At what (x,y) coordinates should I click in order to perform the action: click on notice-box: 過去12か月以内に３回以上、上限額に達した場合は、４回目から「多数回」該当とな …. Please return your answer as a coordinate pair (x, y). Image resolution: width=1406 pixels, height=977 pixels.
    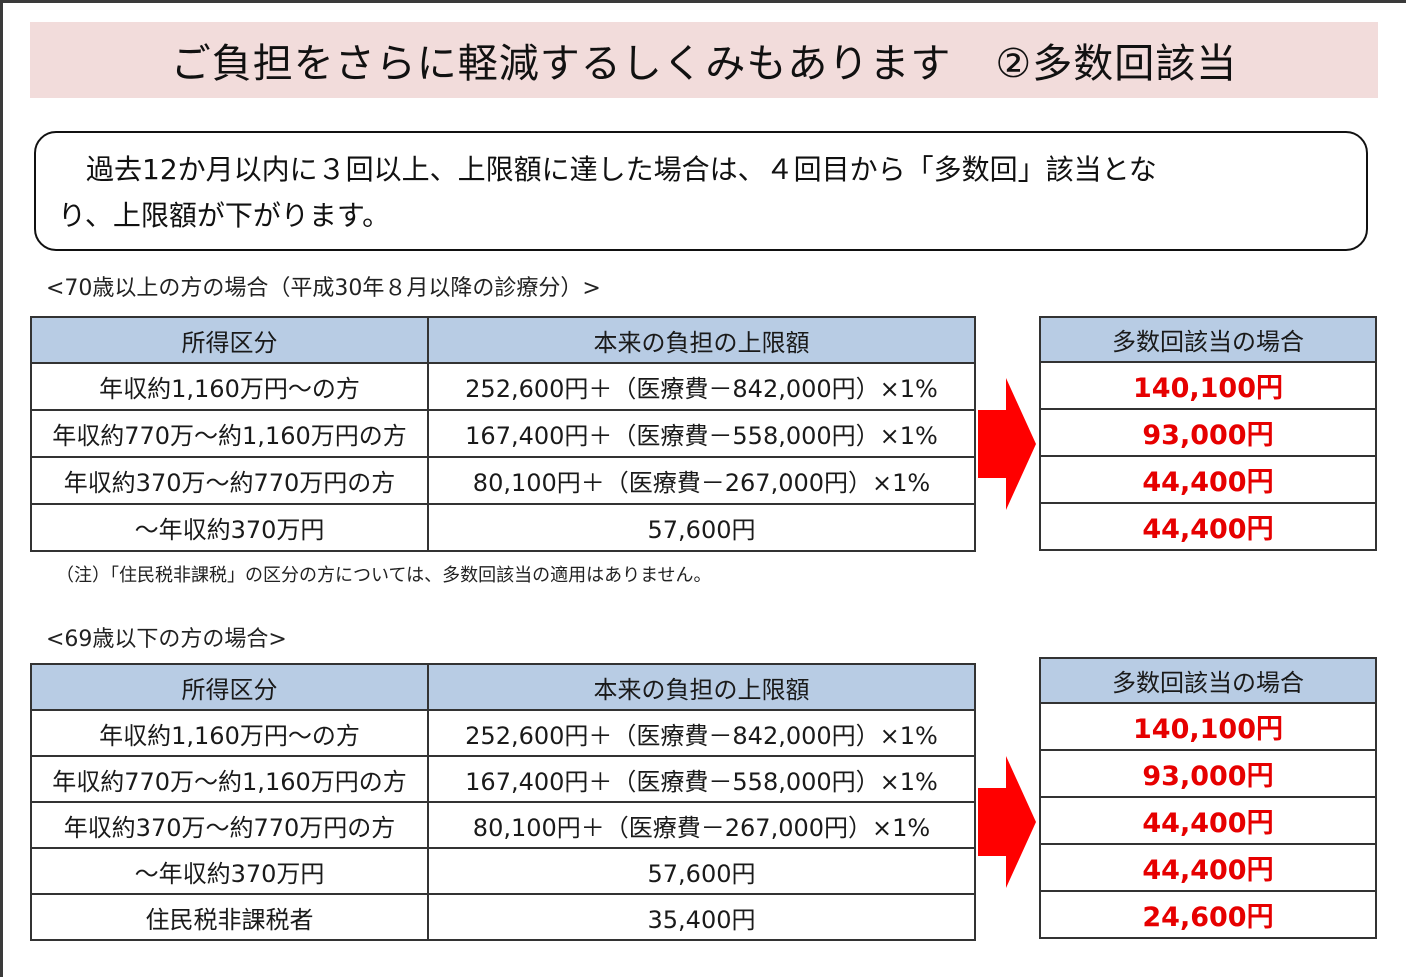
    Looking at the image, I should click on (701, 191).